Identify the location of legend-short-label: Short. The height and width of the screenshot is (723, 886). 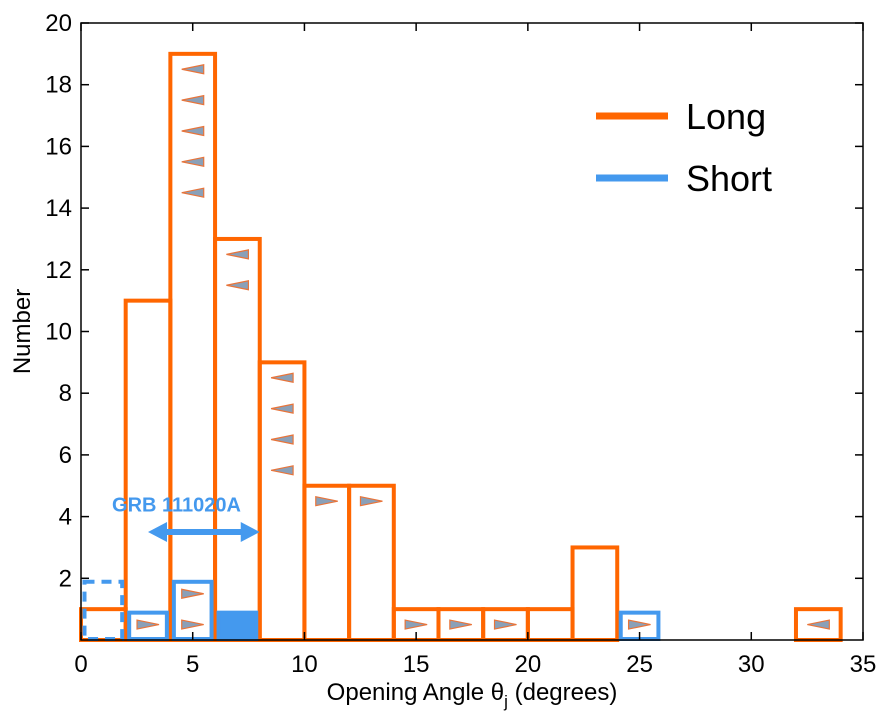
(729, 178).